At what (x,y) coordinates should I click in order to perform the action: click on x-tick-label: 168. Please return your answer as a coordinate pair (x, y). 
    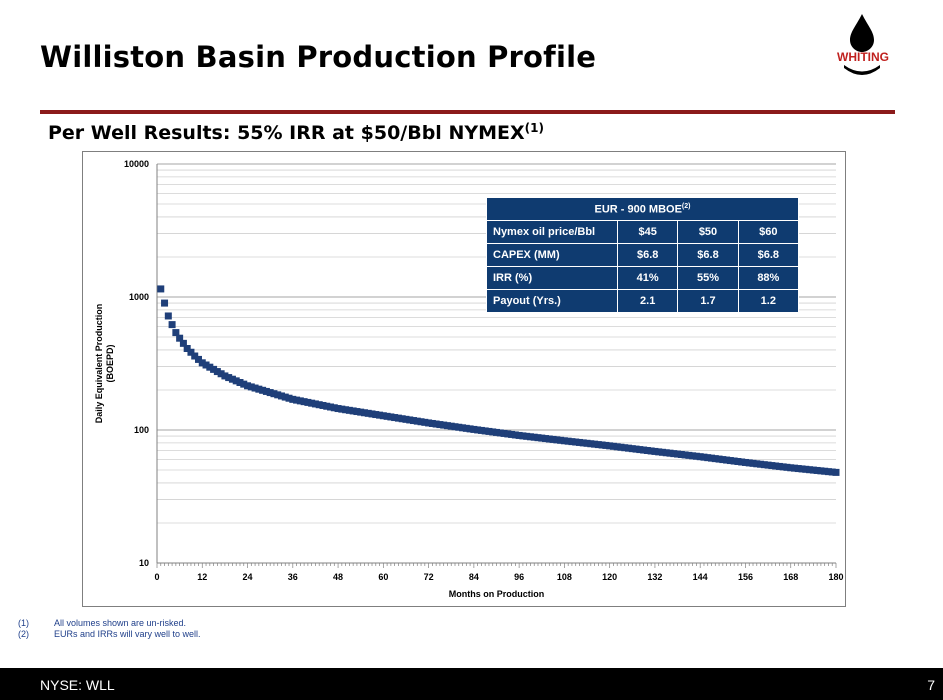
    Looking at the image, I should click on (790, 577).